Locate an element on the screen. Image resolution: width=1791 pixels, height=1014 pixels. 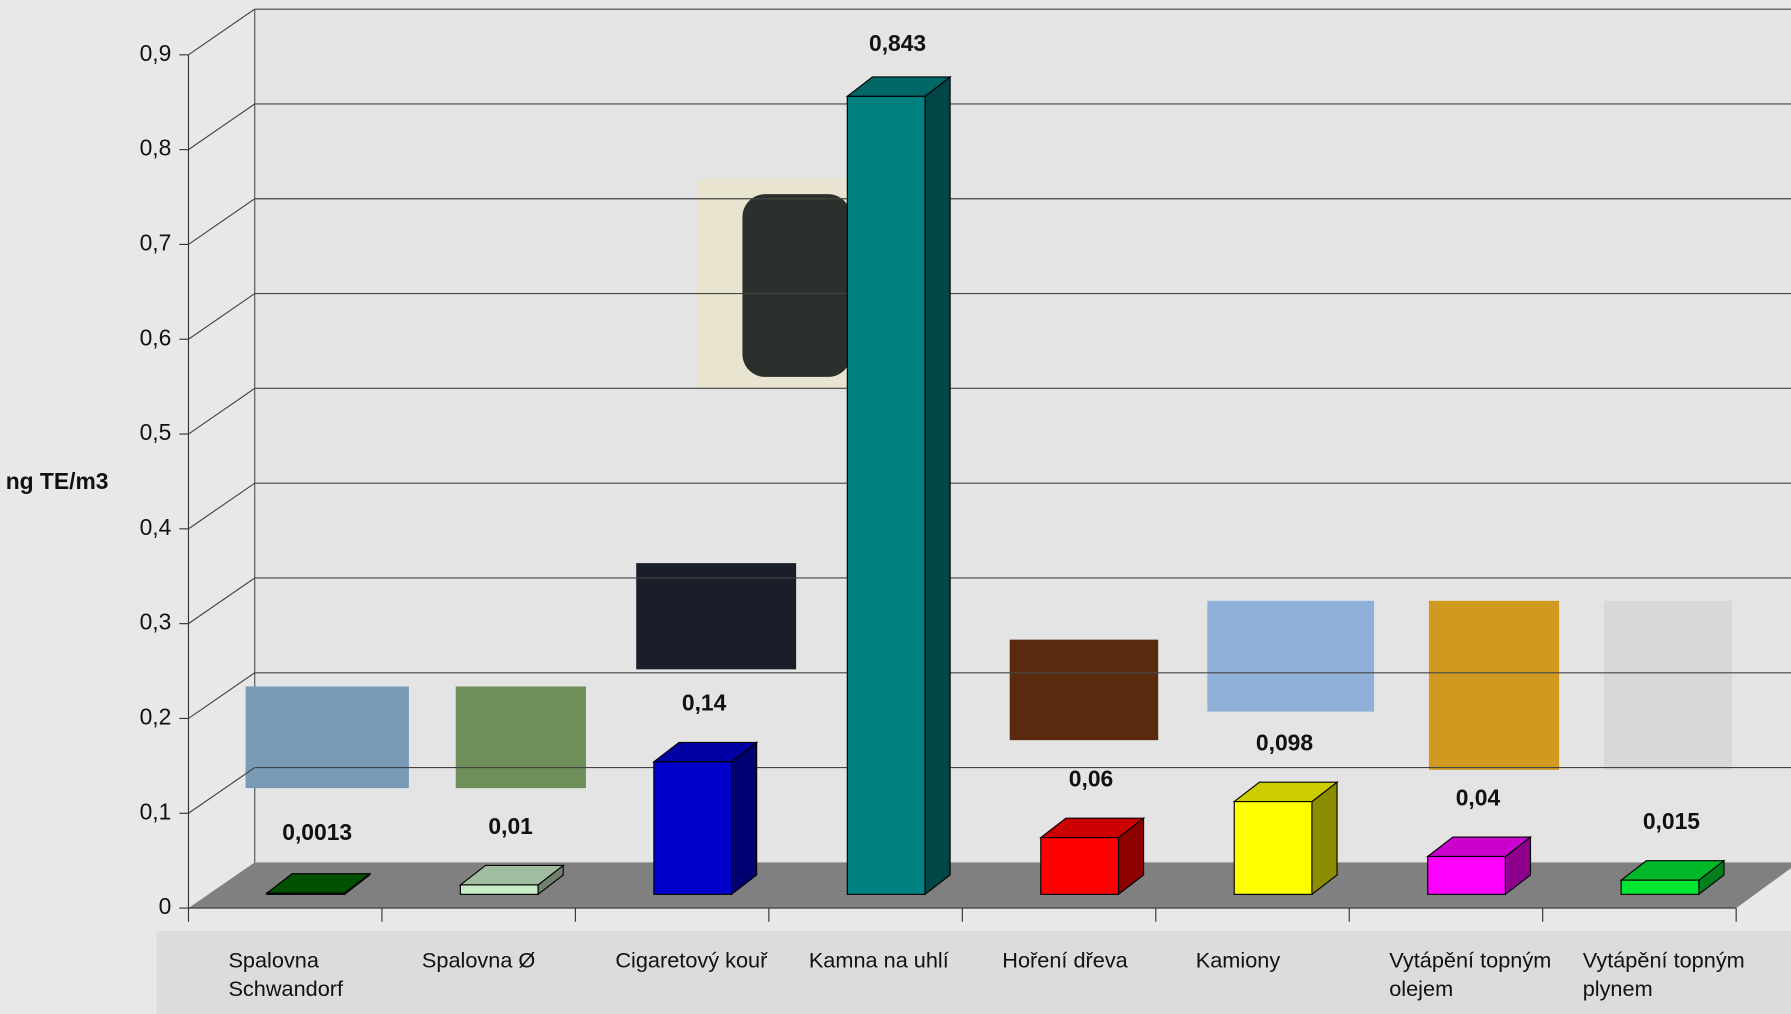
value-label: 0,01 is located at coordinates (510, 826).